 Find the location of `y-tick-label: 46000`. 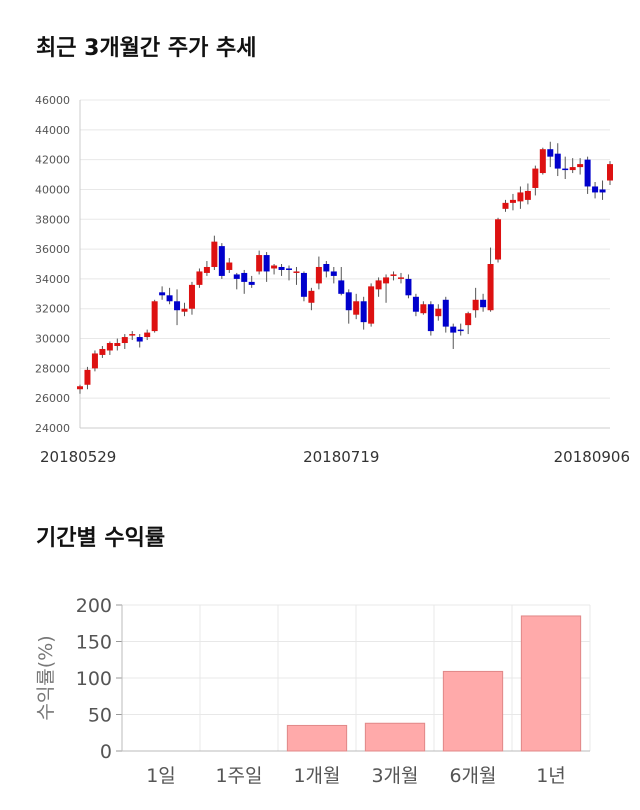

y-tick-label: 46000 is located at coordinates (52, 100).